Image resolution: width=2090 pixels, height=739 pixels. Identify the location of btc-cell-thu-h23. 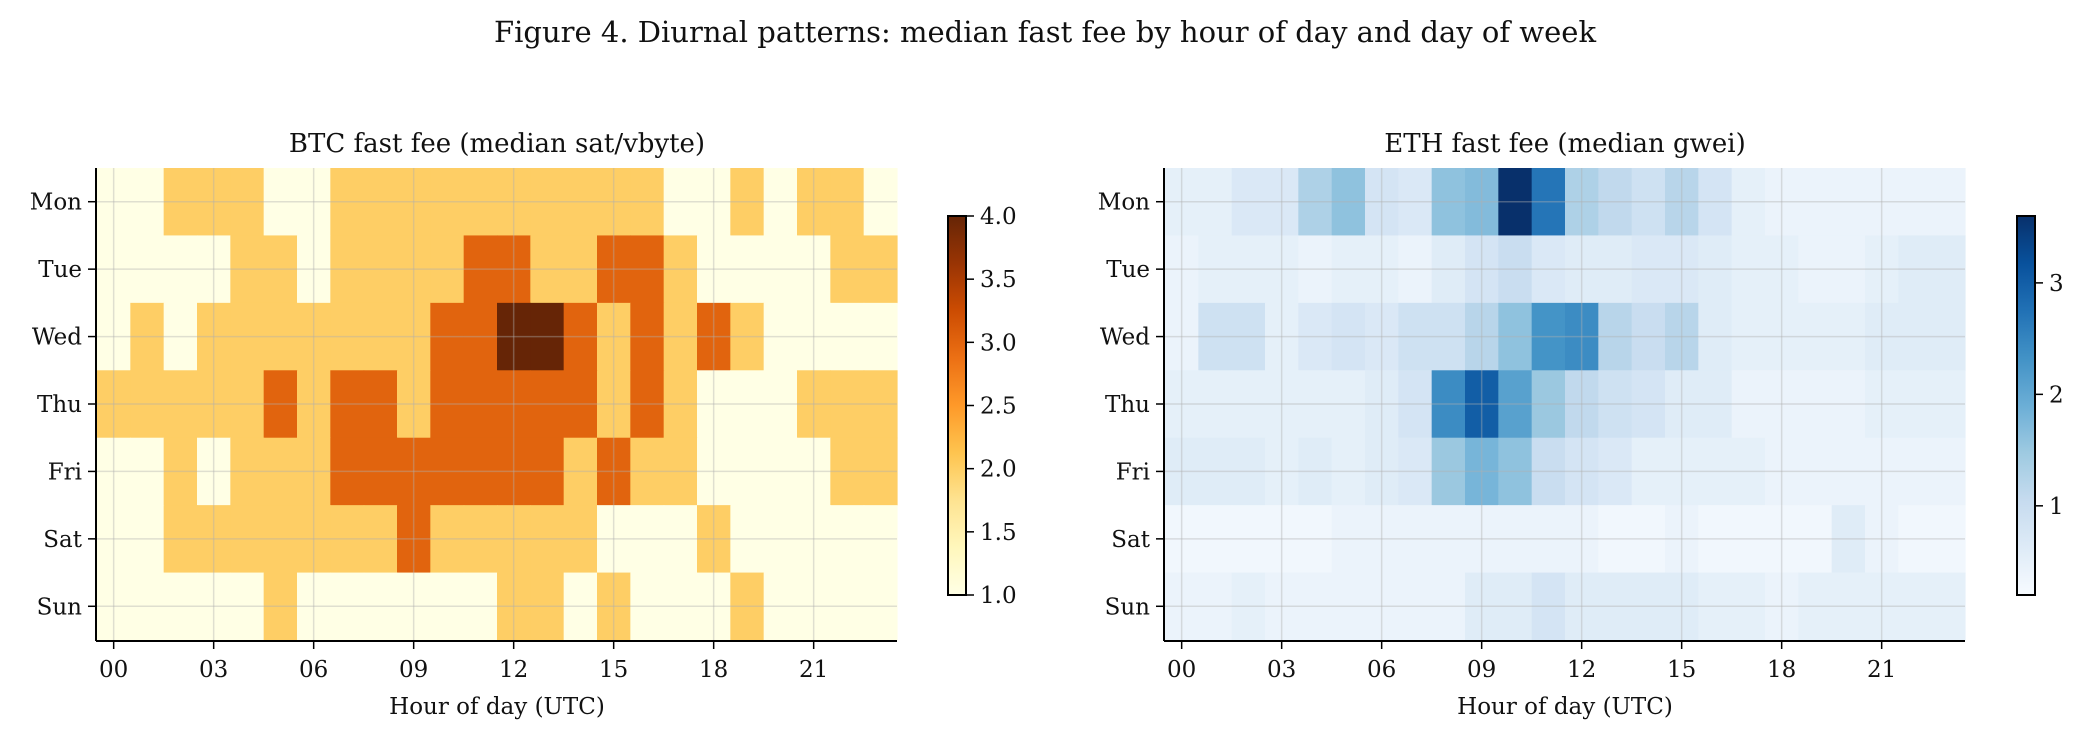
(880, 404).